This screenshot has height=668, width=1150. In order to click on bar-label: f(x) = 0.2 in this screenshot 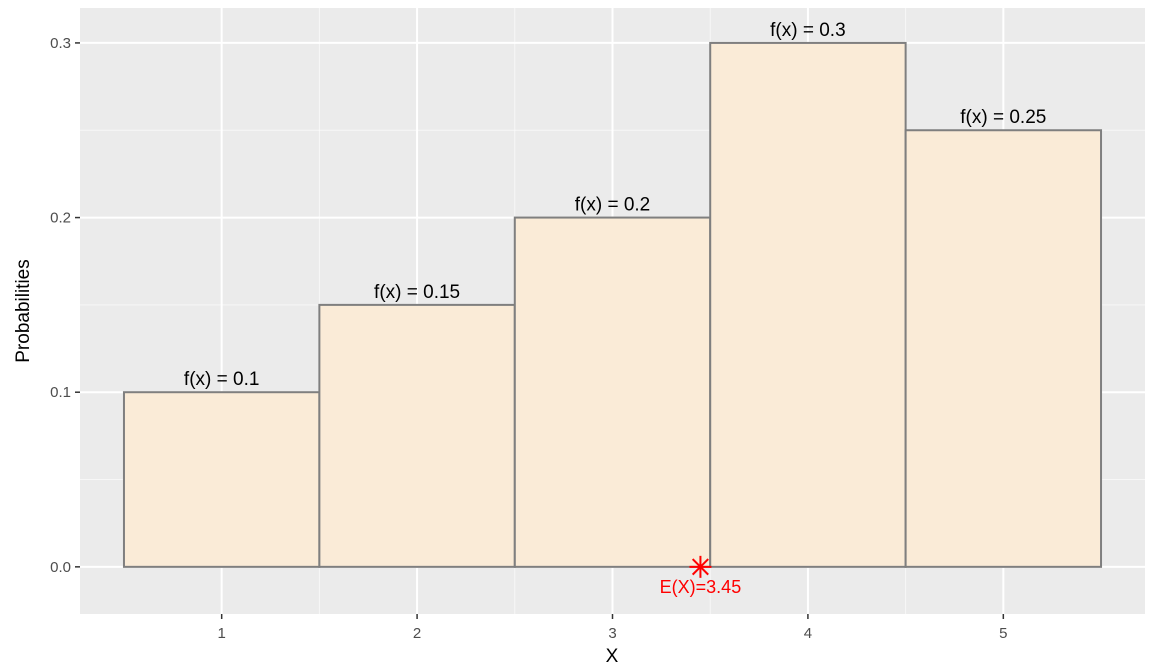, I will do `click(613, 205)`.